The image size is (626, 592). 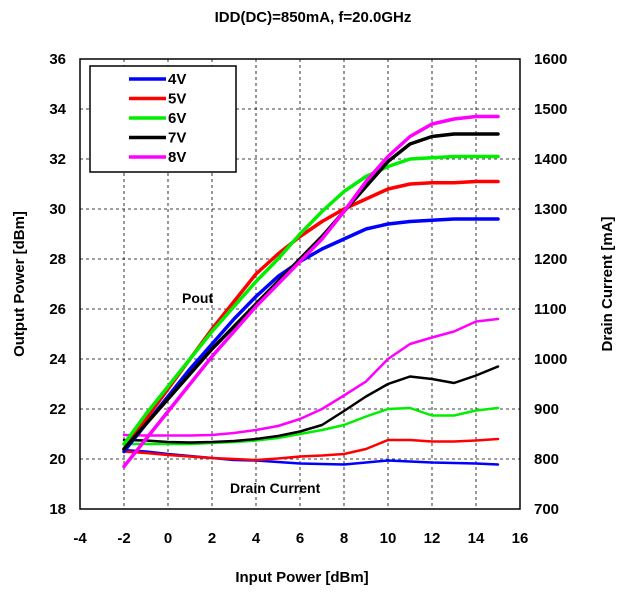 What do you see at coordinates (344, 538) in the screenshot?
I see `x-tick-label: 8` at bounding box center [344, 538].